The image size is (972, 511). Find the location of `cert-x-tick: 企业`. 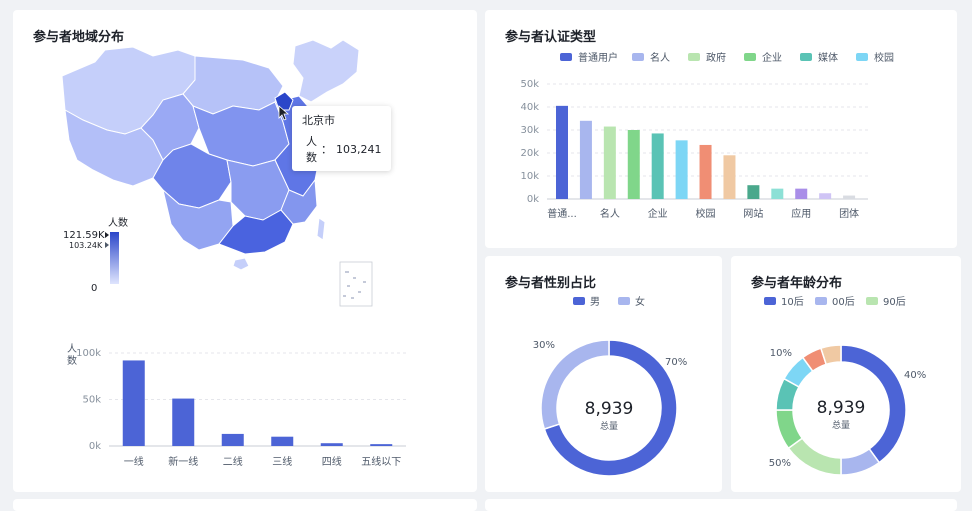

cert-x-tick: 企业 is located at coordinates (658, 213).